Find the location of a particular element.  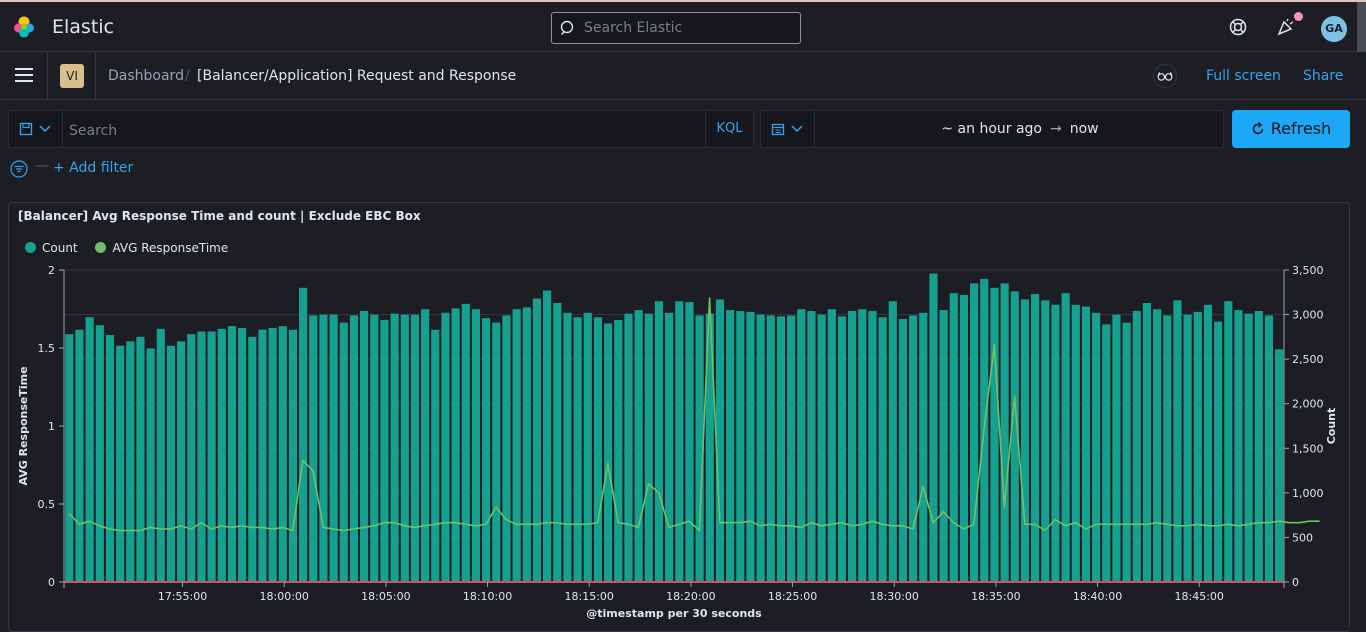

global-search-input is located at coordinates (689, 28).